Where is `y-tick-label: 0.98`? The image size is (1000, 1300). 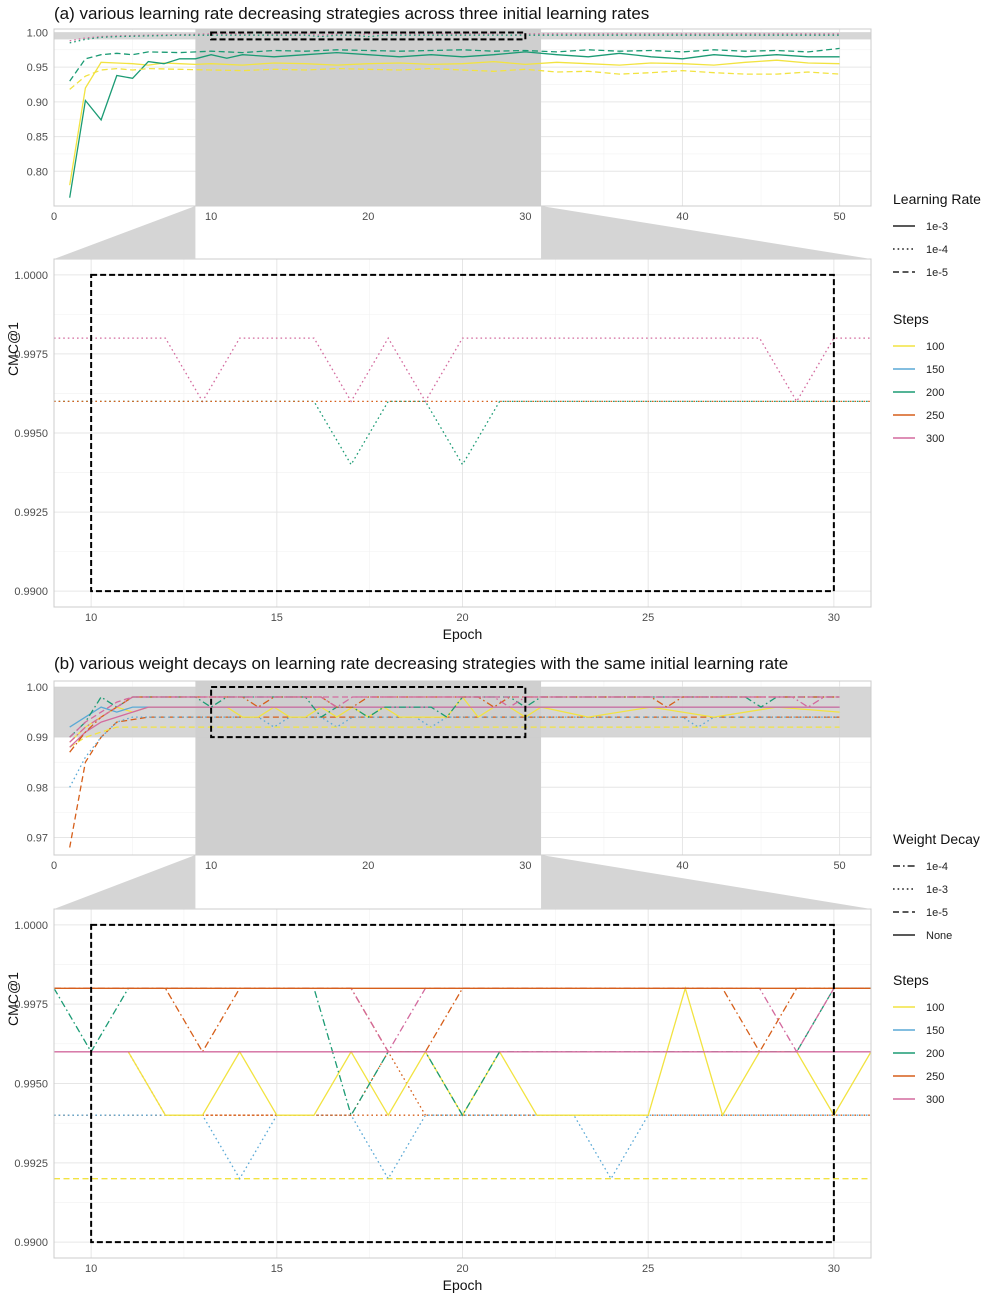
y-tick-label: 0.98 is located at coordinates (37, 788).